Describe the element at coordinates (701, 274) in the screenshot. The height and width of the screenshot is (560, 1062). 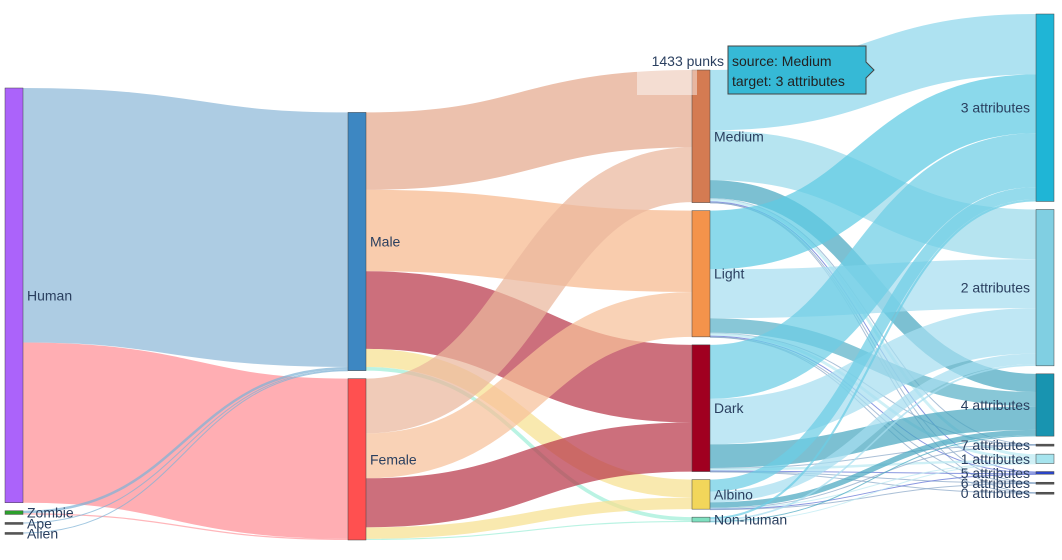
I see `node-light` at that location.